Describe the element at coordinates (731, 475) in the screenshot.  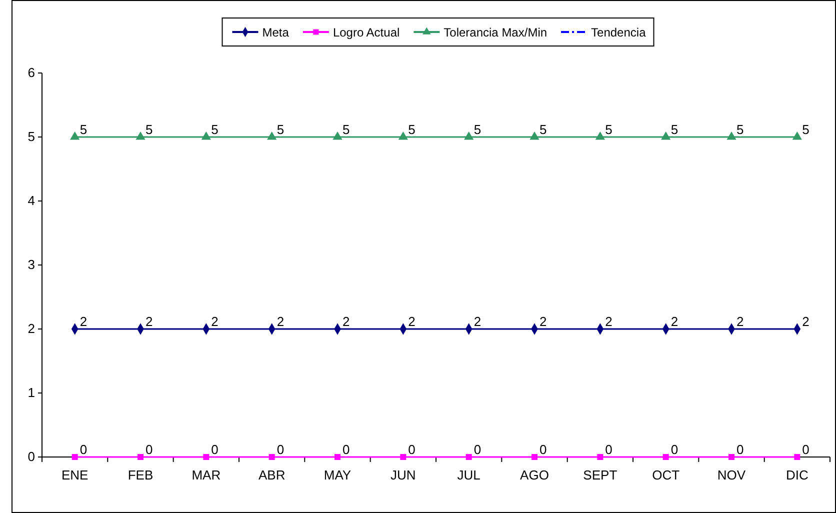
I see `x-tick-label: NOV` at that location.